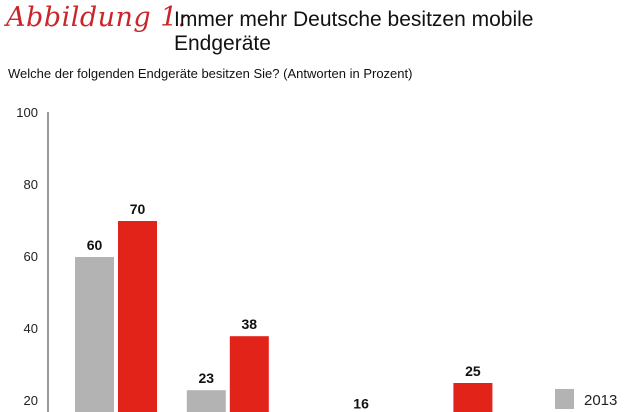 The image size is (630, 412). Describe the element at coordinates (31, 256) in the screenshot. I see `y-tick-label: 60` at that location.